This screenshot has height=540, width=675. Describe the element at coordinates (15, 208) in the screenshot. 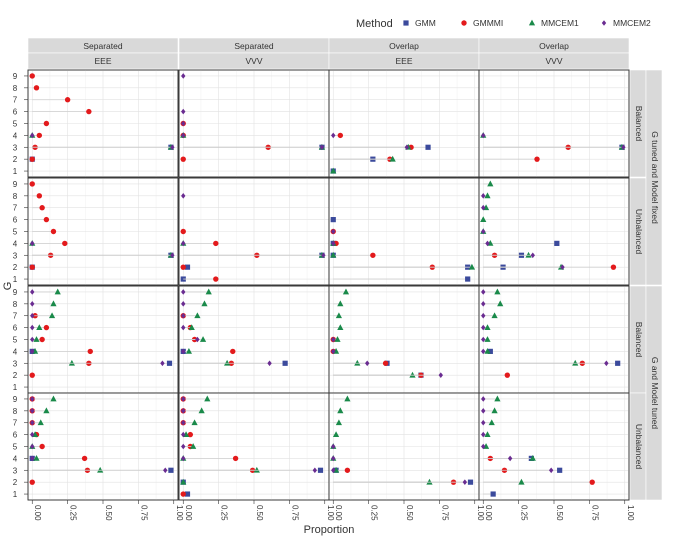

I see `y-tick-label: 7` at that location.